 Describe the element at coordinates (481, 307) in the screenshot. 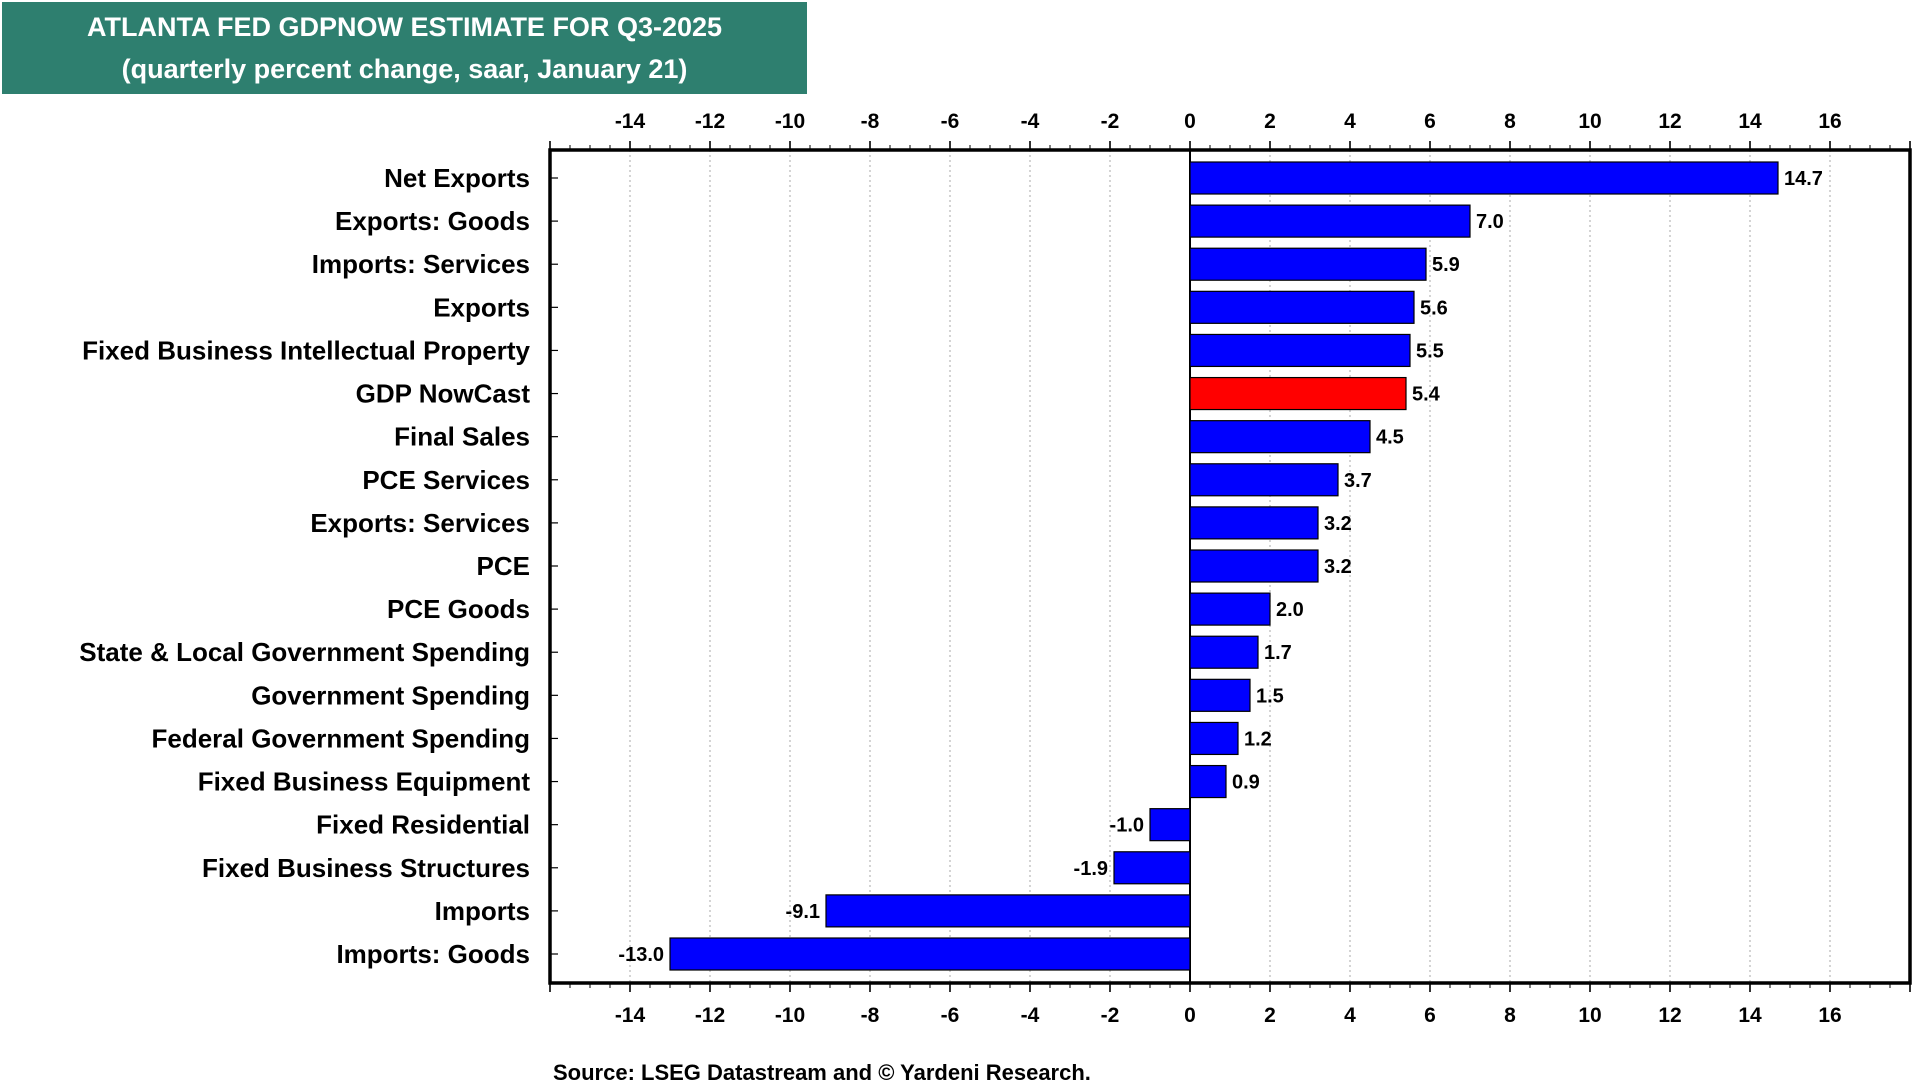

I see `category-label: Exports` at that location.